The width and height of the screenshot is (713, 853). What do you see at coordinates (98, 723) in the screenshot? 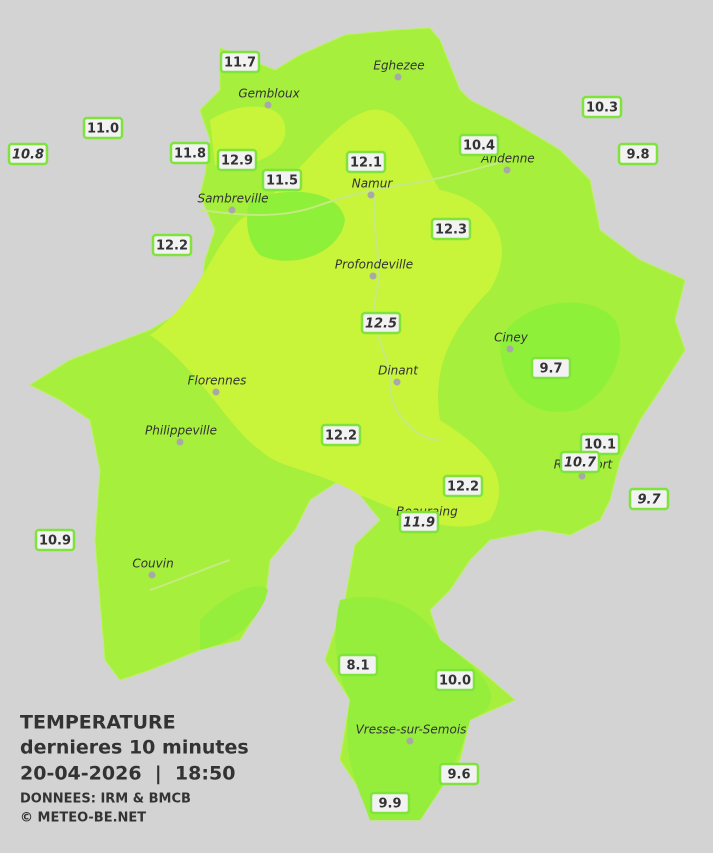
I see `legend-title: TEMPERATURE` at bounding box center [98, 723].